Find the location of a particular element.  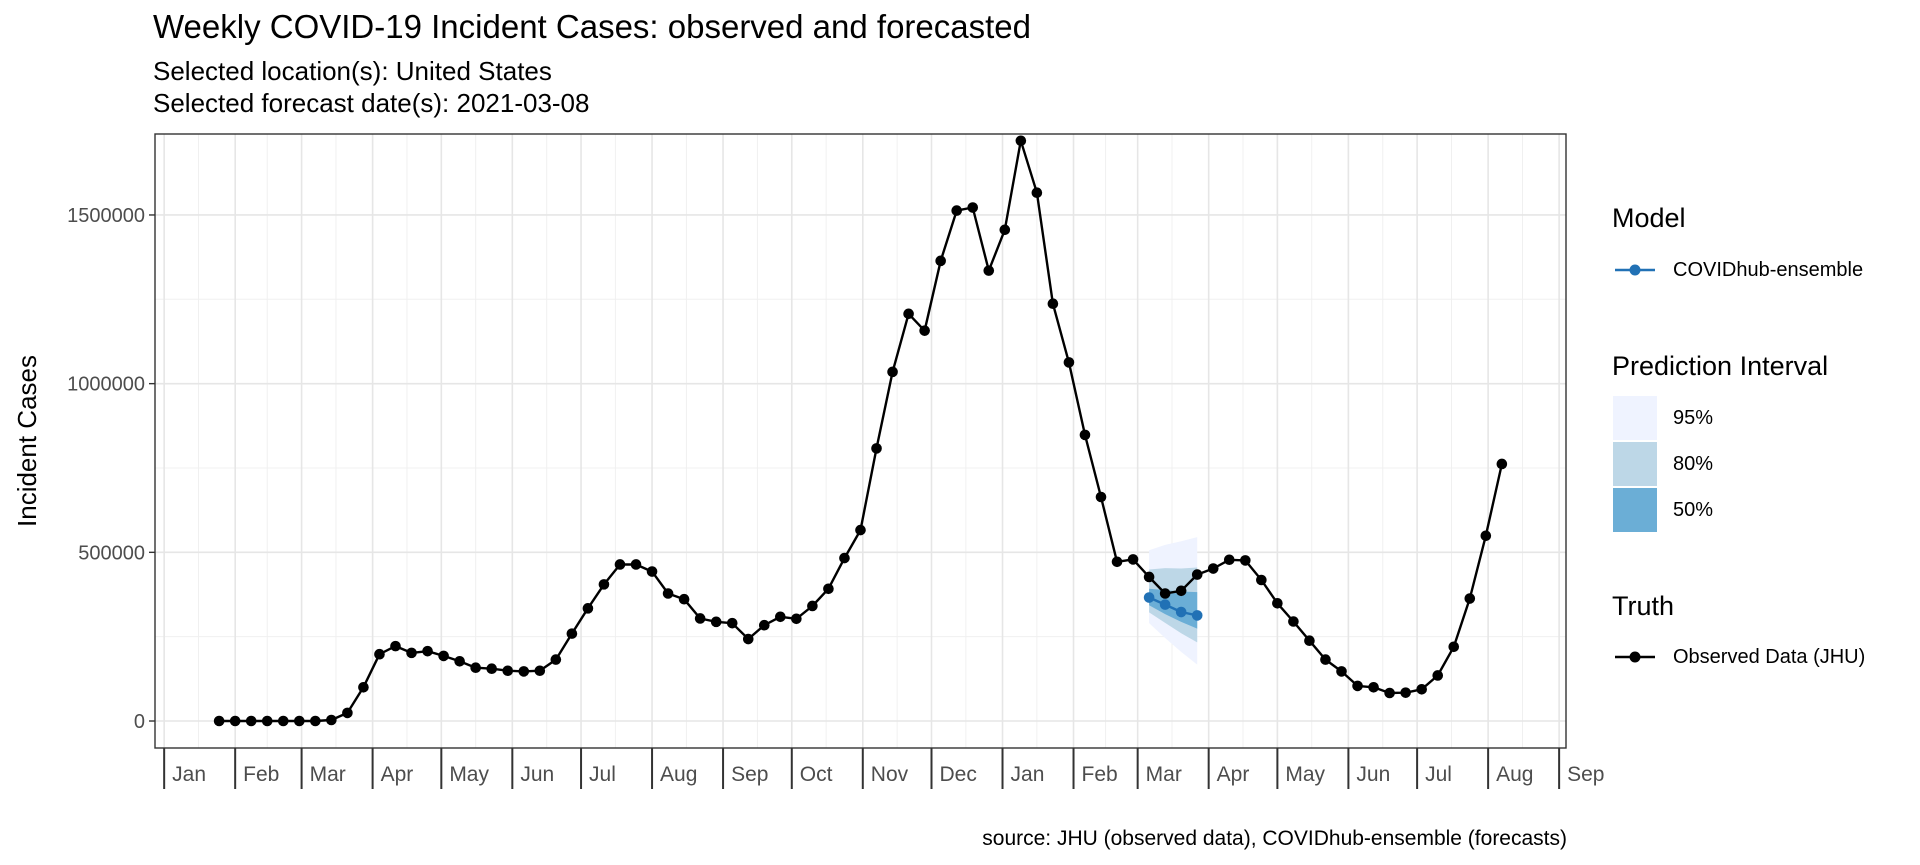

series-line-forecast is located at coordinates (1173, 606).